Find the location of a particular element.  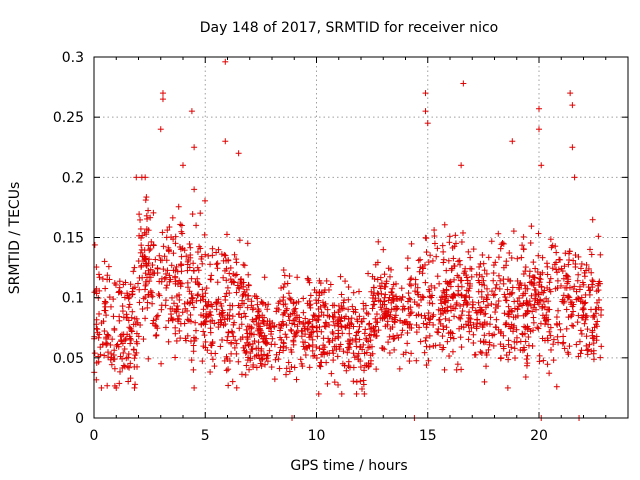

x-tick-label: 5 is located at coordinates (205, 436).